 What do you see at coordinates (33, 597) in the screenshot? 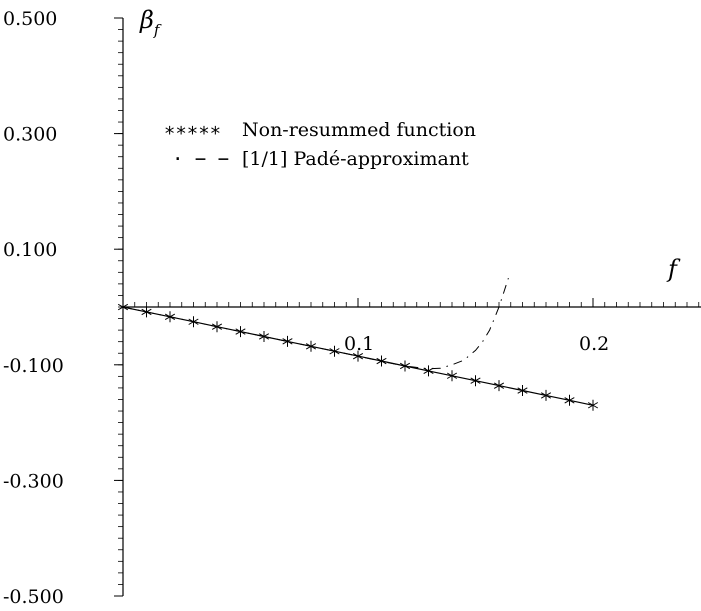
I see `y-tick-label: -0.500` at bounding box center [33, 597].